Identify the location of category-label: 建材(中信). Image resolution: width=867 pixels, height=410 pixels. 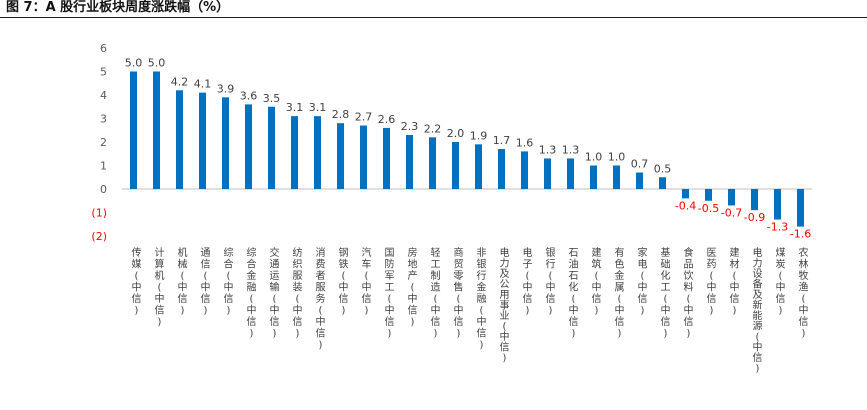
(735, 281).